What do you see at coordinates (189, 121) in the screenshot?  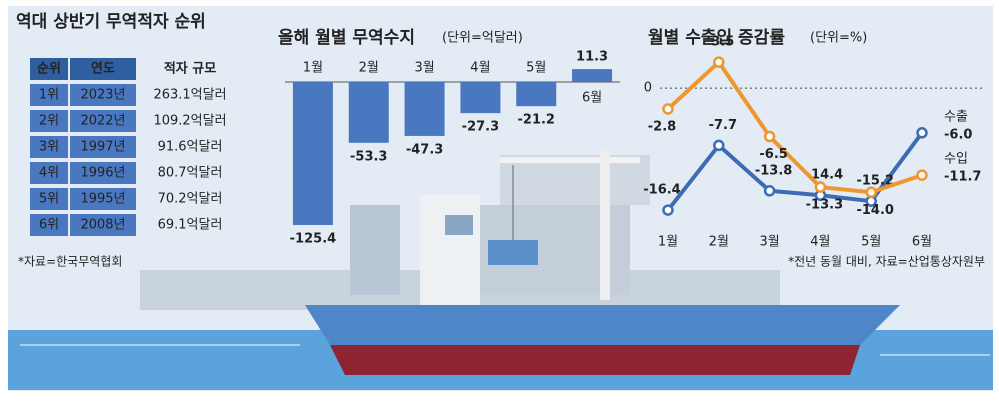 I see `cell-text: 109.2억달러` at bounding box center [189, 121].